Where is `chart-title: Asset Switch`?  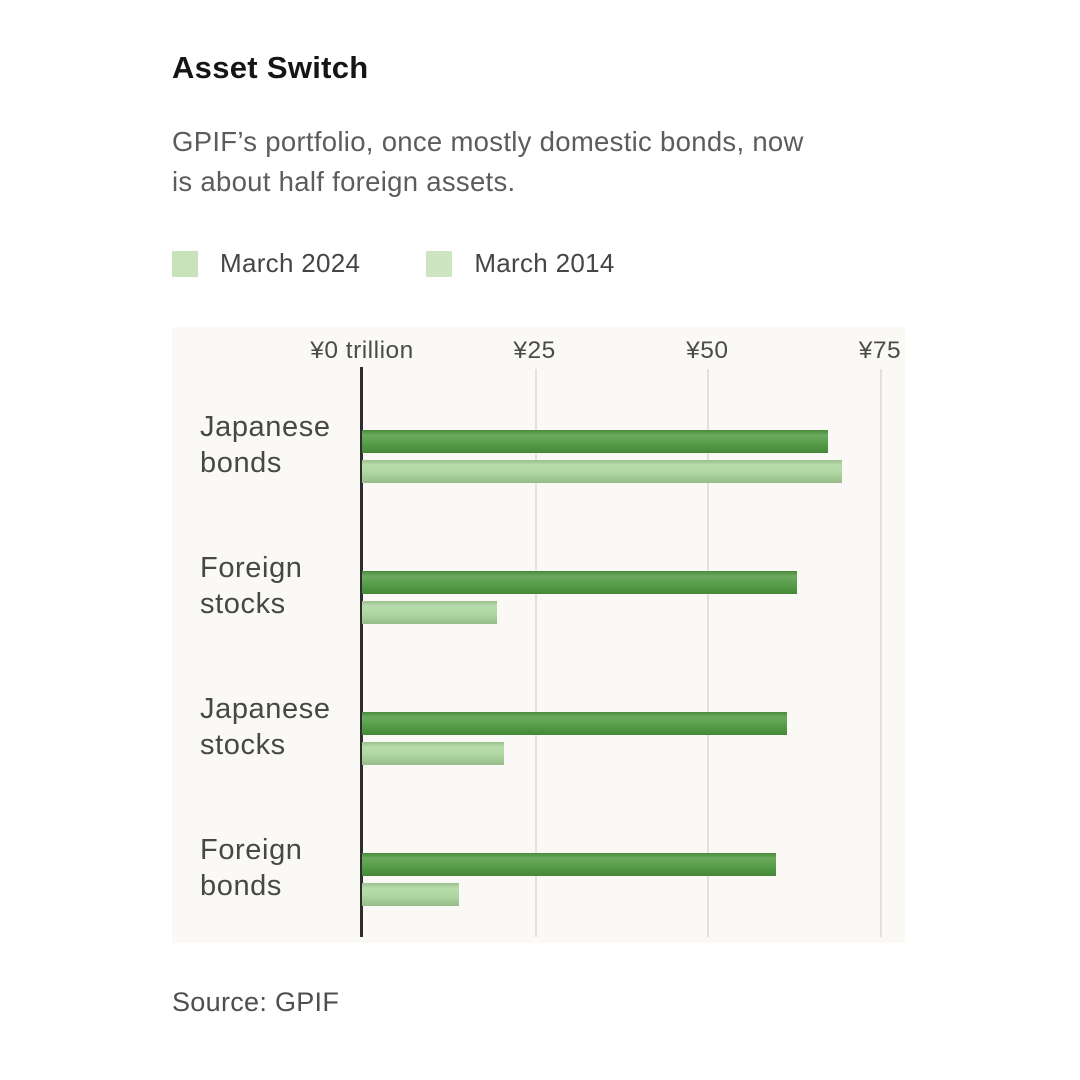
chart-title: Asset Switch is located at coordinates (270, 67).